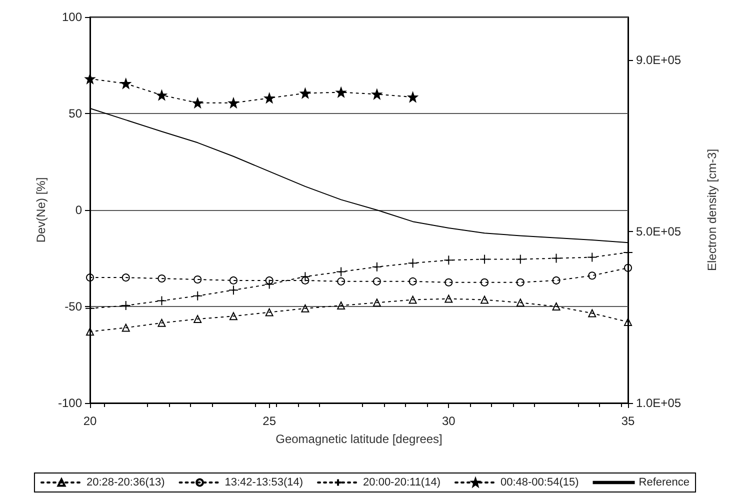 This screenshot has width=730, height=496. I want to click on x-tick-label: 35, so click(628, 421).